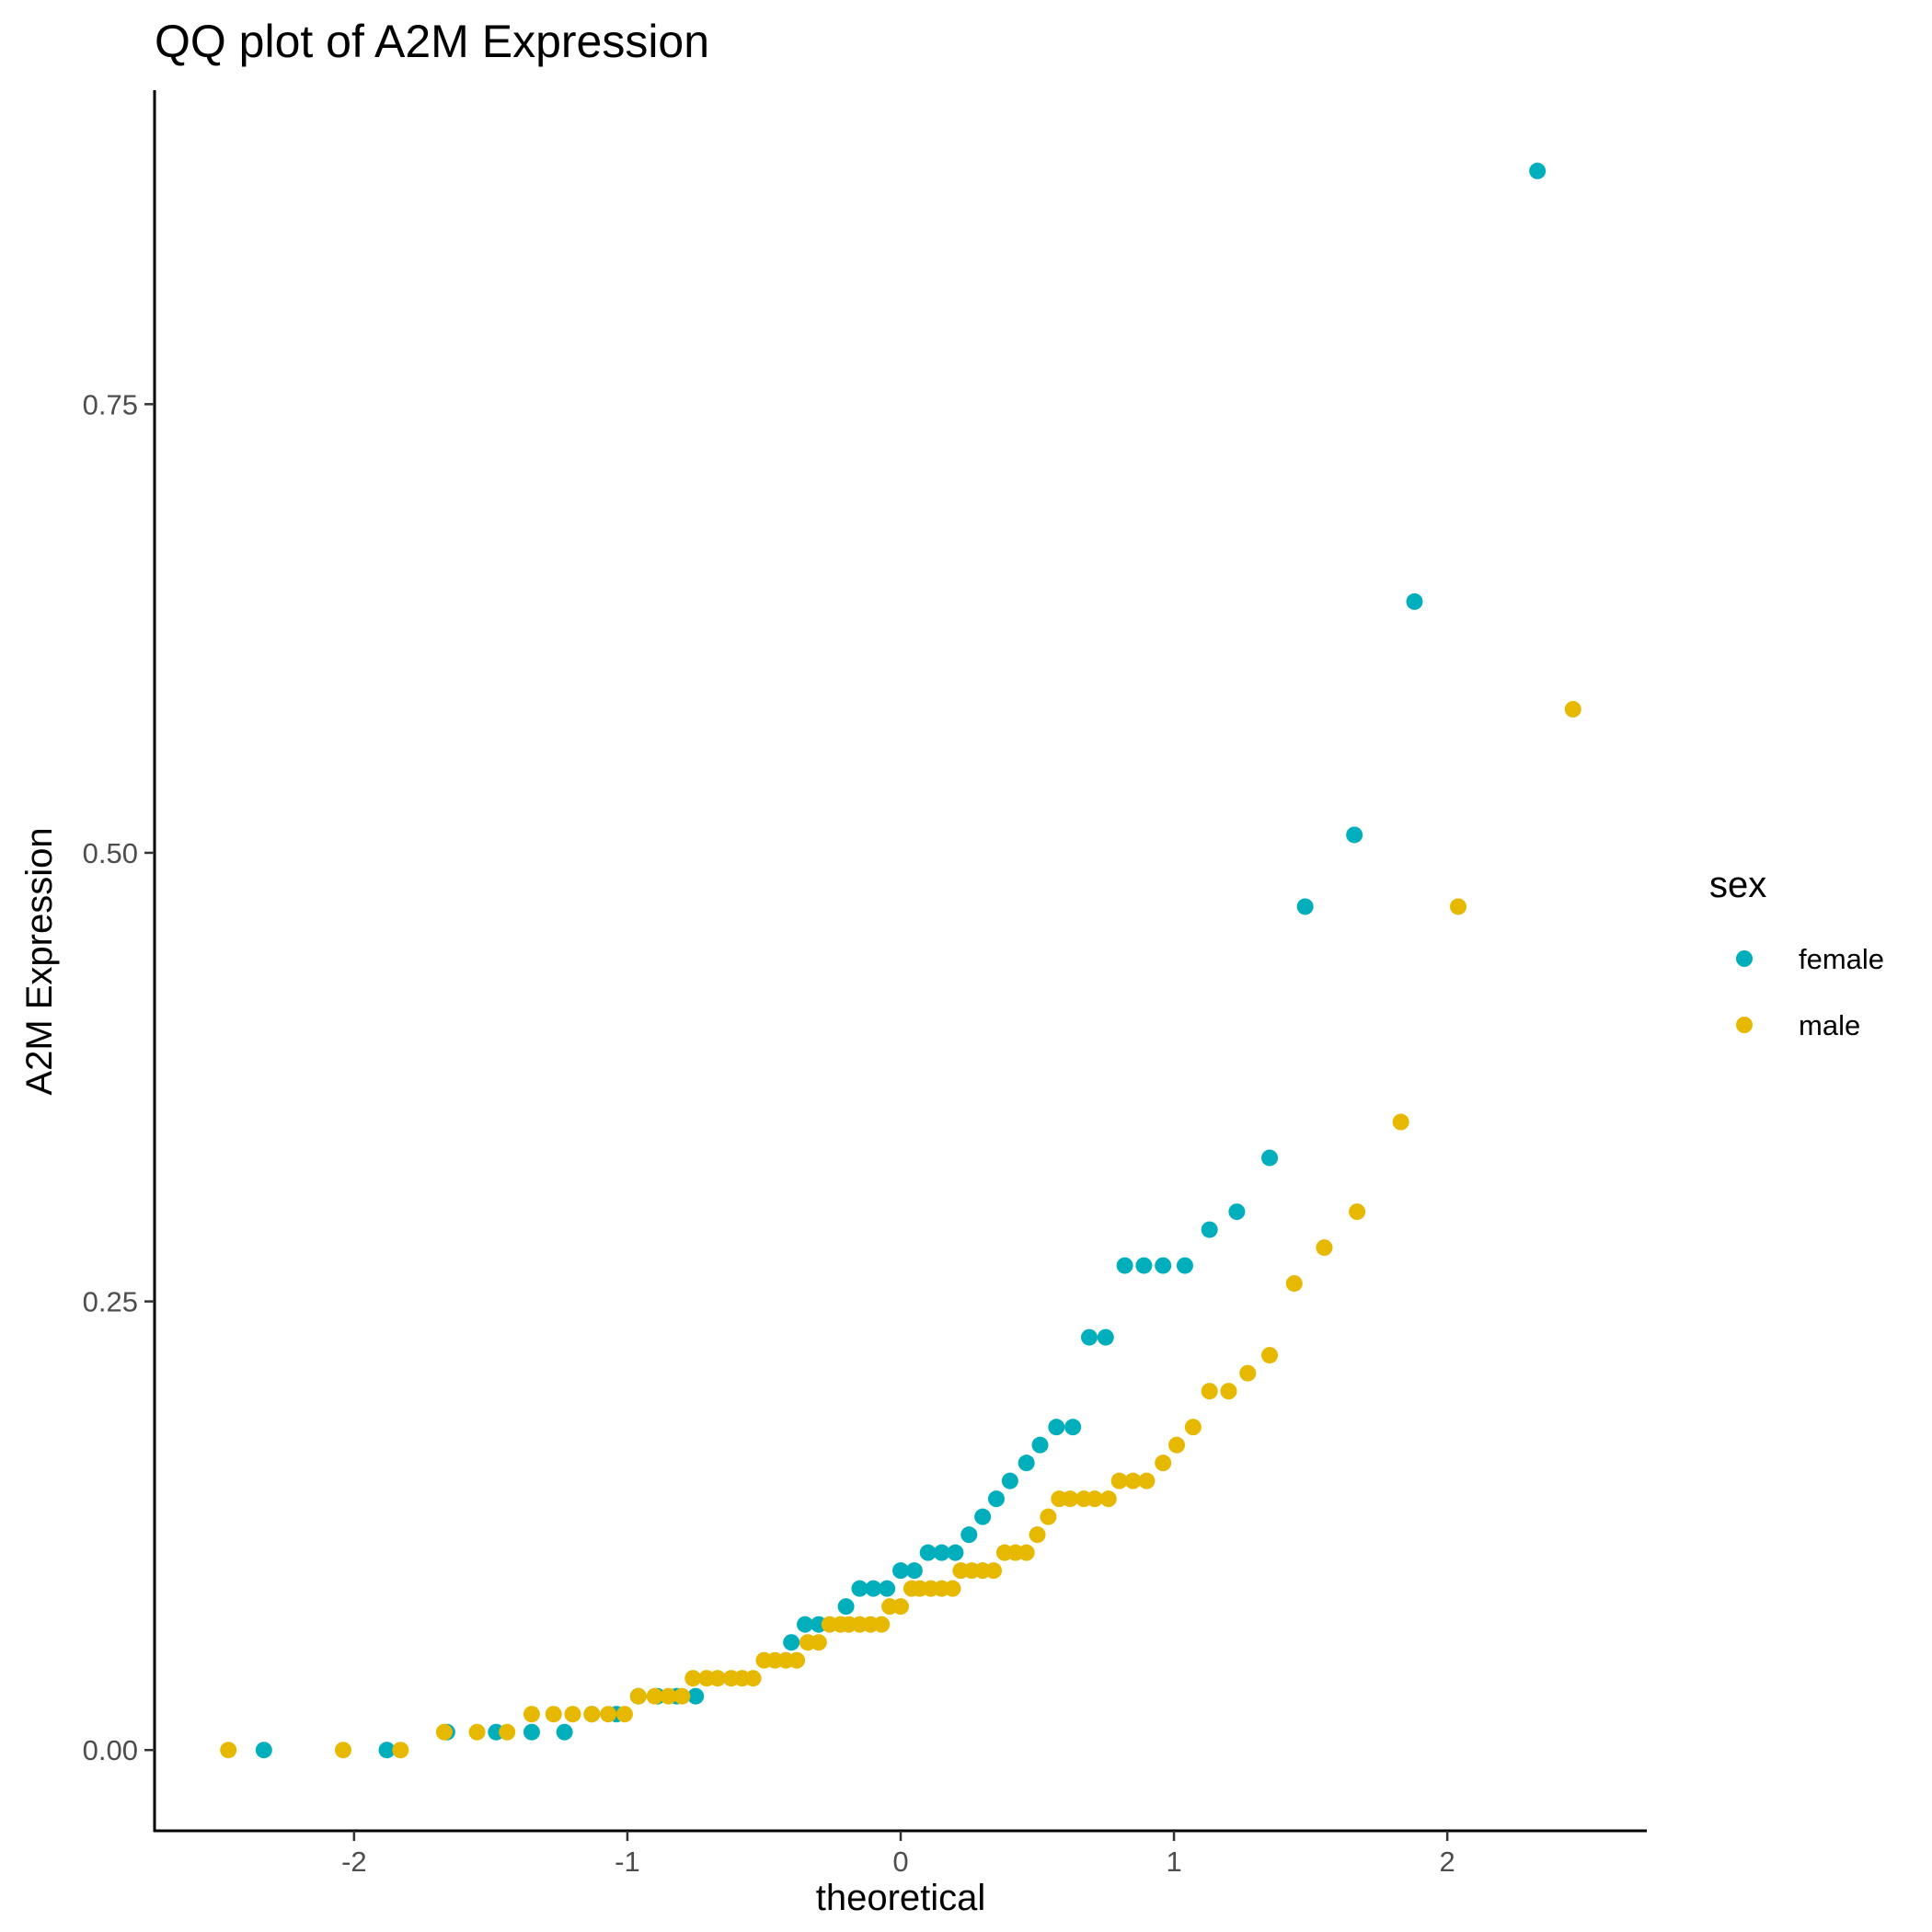  Describe the element at coordinates (354, 1862) in the screenshot. I see `x-tick-label: -2` at that location.